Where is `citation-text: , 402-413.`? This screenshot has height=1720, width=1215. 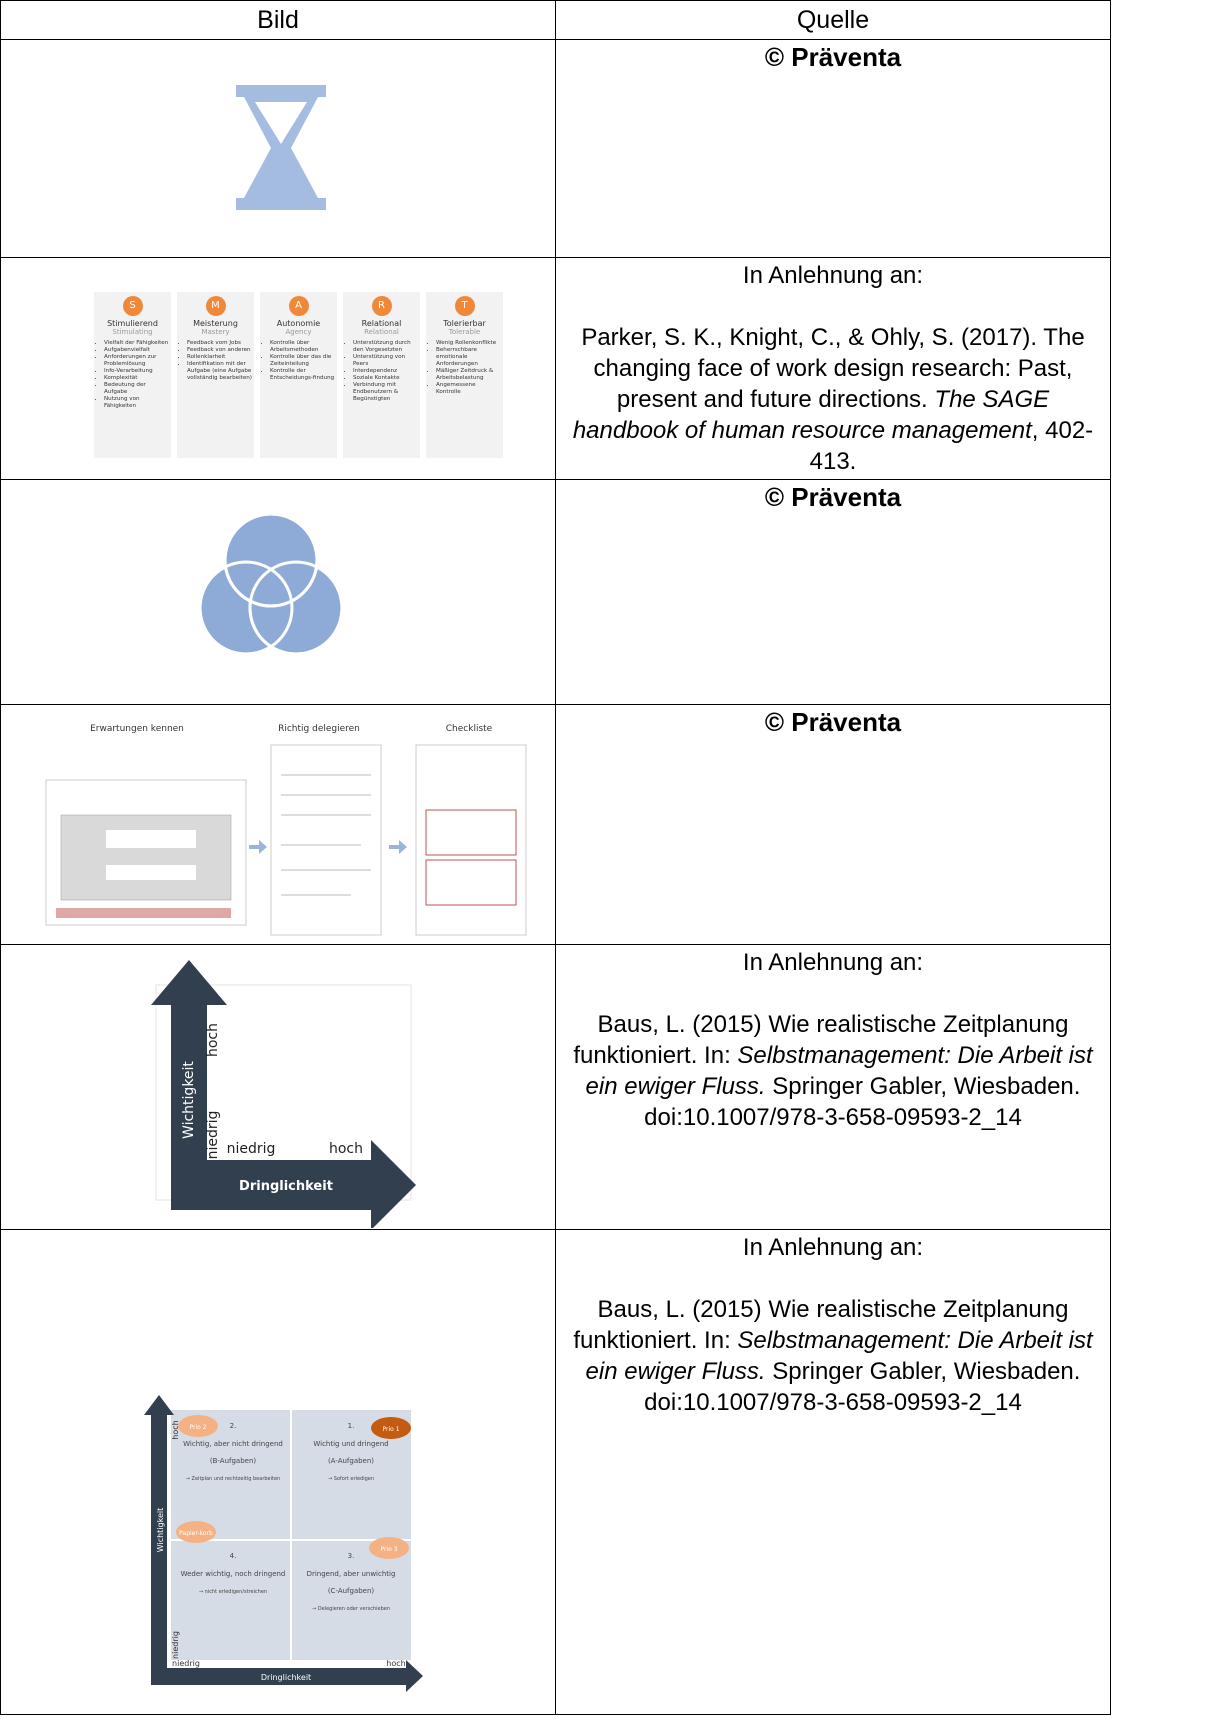
citation-text: , 402-413. is located at coordinates (951, 446).